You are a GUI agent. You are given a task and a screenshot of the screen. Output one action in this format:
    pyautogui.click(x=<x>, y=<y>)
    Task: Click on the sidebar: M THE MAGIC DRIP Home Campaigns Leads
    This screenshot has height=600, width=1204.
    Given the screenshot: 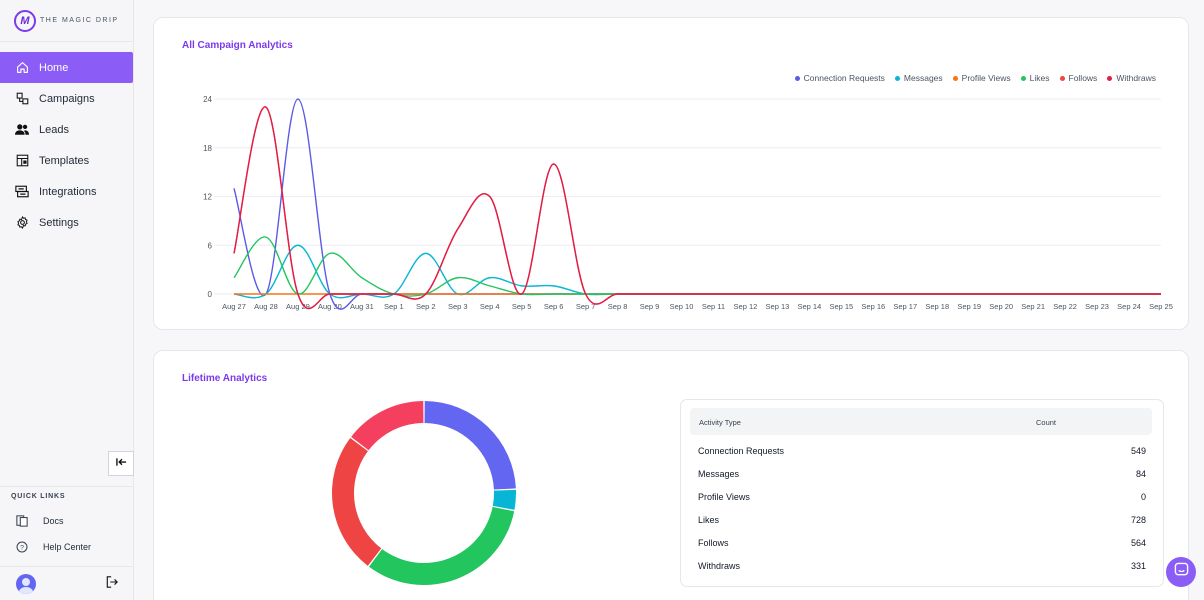 What is the action you would take?
    pyautogui.click(x=67, y=300)
    